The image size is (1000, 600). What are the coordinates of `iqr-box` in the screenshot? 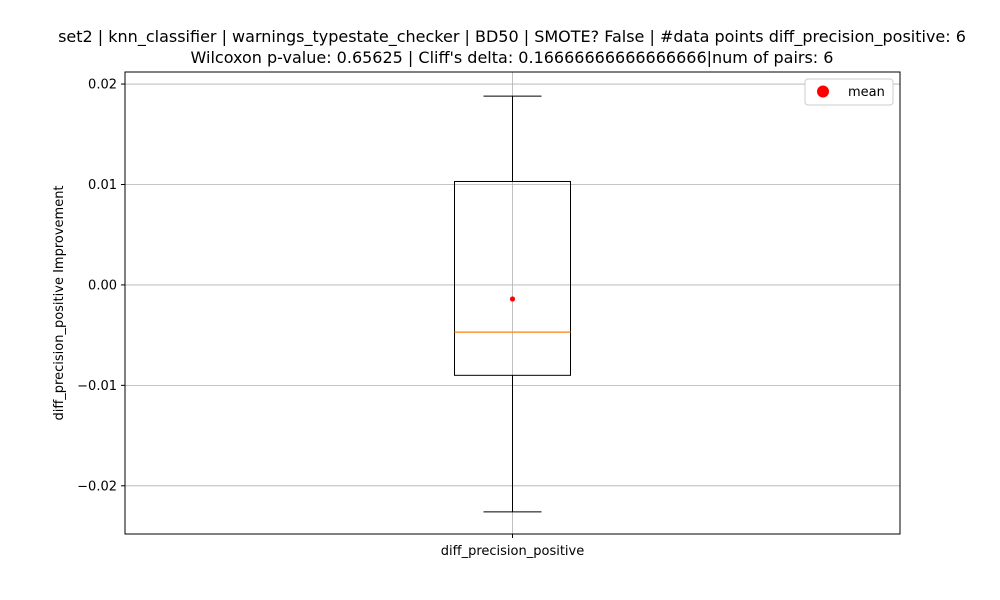 It's located at (512, 278).